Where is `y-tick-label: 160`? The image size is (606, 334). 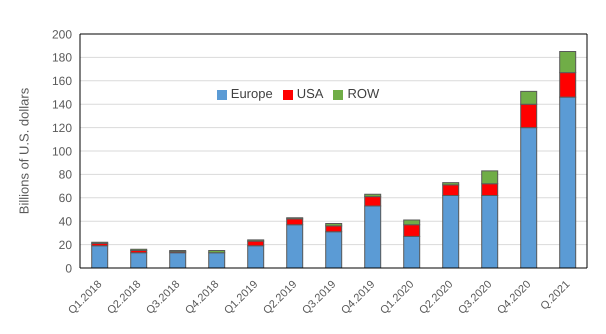 y-tick-label: 160 is located at coordinates (62, 81).